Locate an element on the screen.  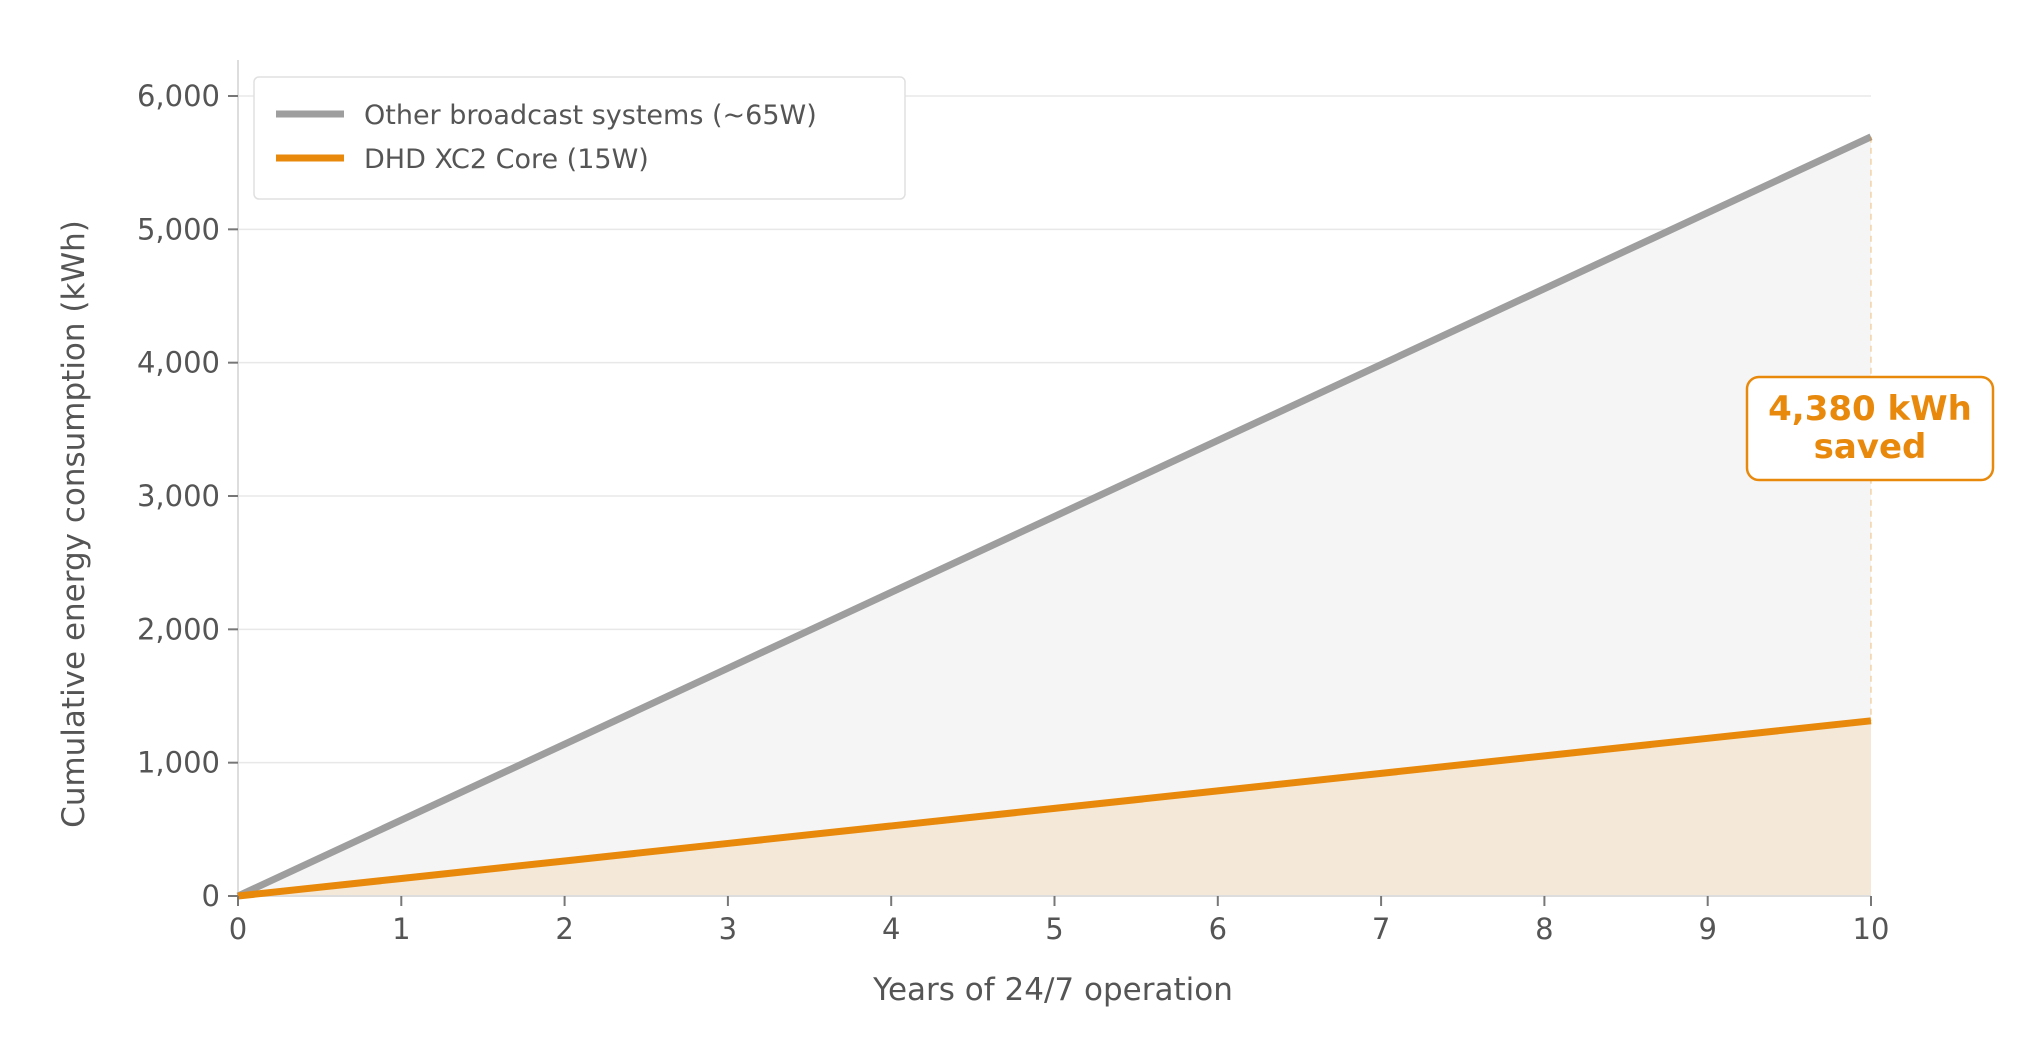
x-axis-label: Years of 24/7 operation is located at coordinates (1052, 990).